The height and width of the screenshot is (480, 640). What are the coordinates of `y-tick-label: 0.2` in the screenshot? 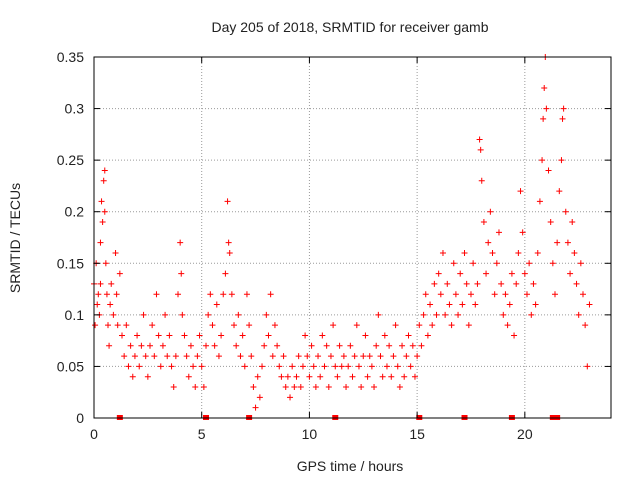 It's located at (75, 212).